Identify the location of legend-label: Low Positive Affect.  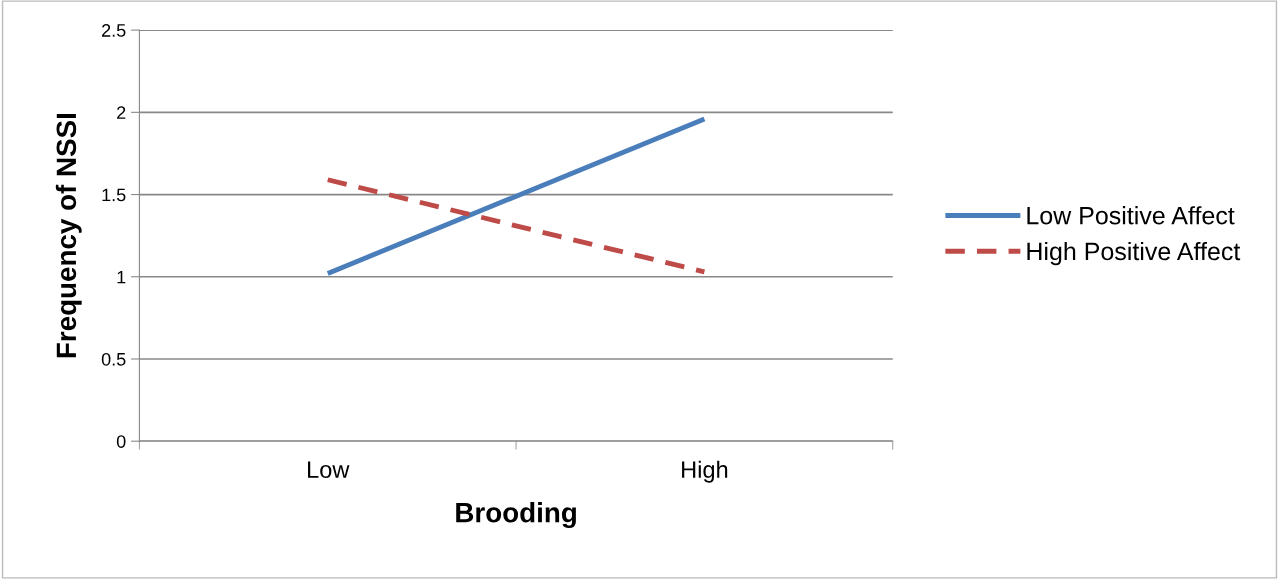
(1131, 215).